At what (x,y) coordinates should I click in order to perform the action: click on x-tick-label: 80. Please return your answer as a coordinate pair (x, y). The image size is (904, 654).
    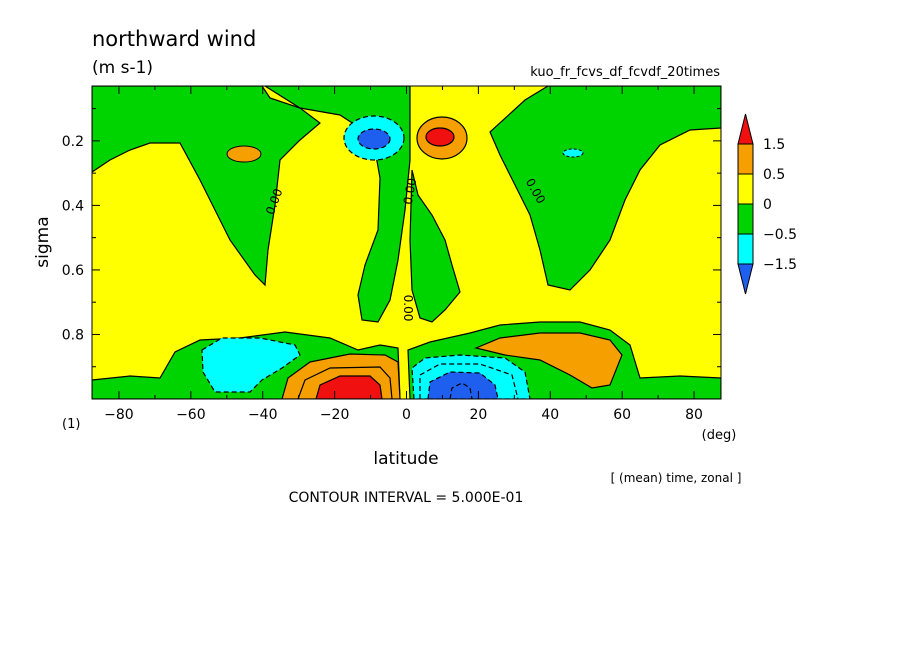
    Looking at the image, I should click on (694, 415).